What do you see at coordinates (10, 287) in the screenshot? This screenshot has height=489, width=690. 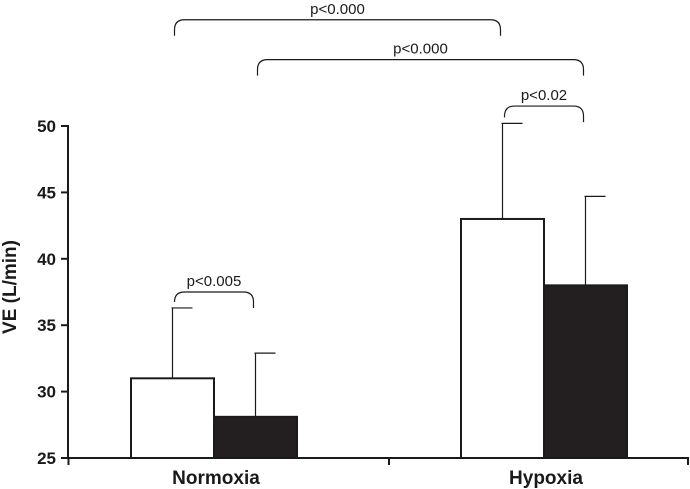 I see `y-axis-title: VE (L/min)` at bounding box center [10, 287].